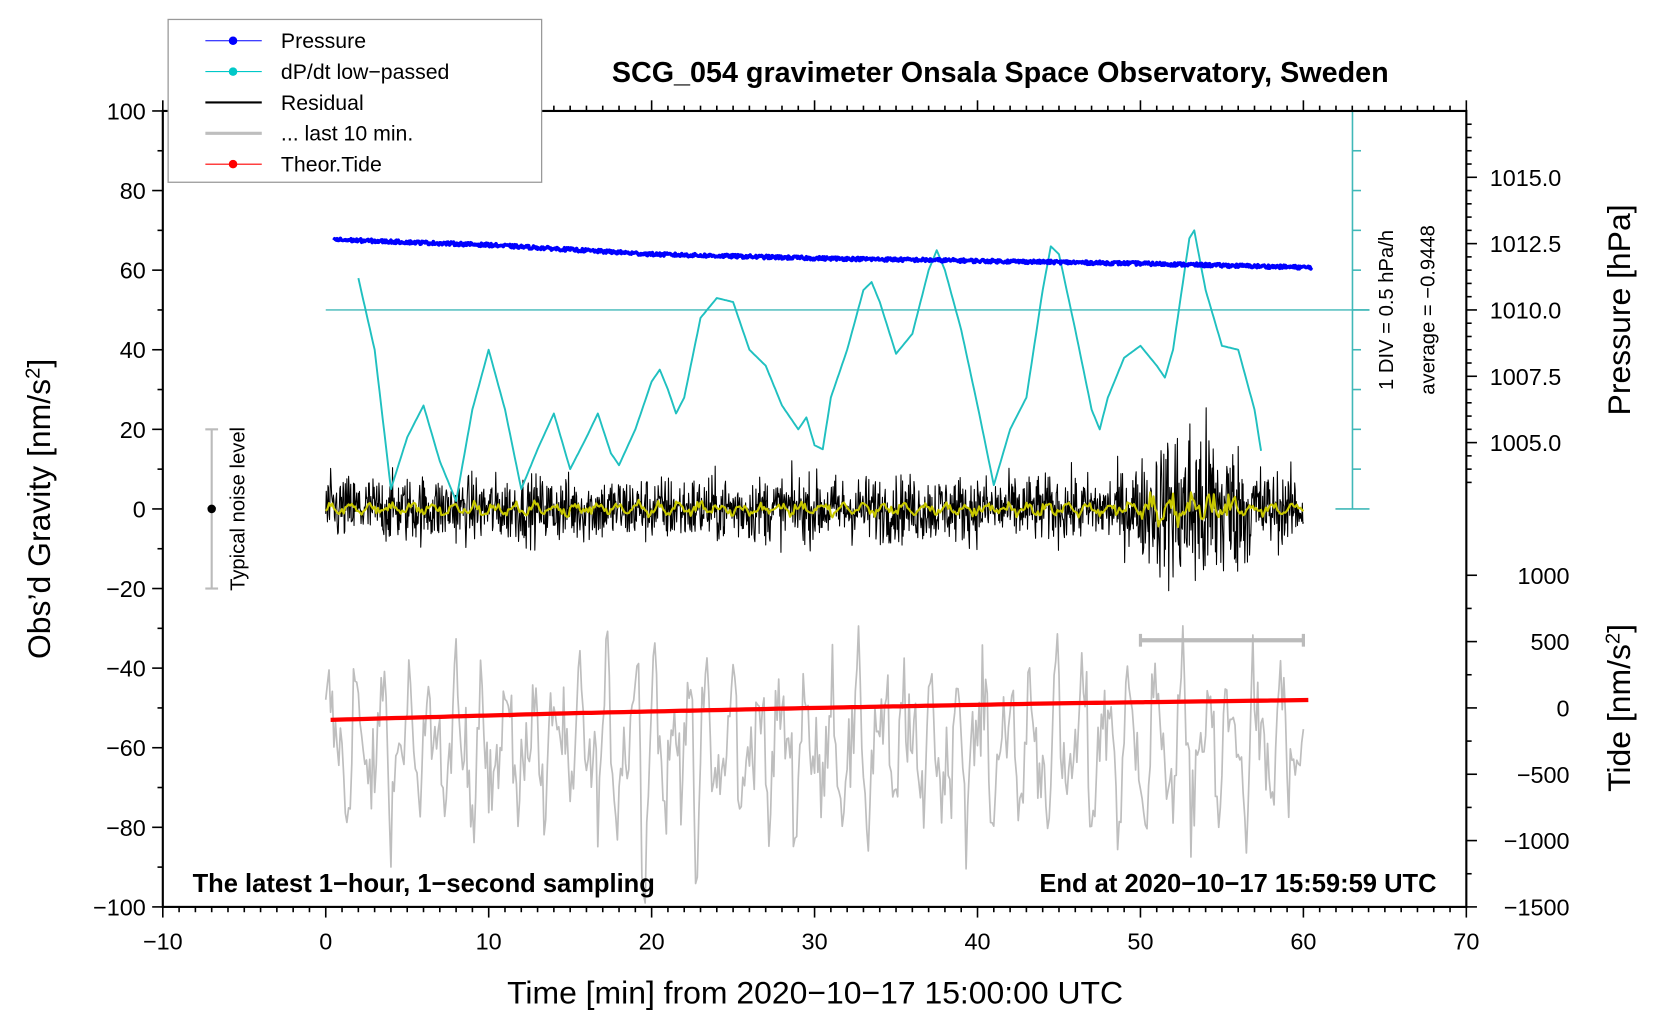 The height and width of the screenshot is (1020, 1660). Describe the element at coordinates (1140, 941) in the screenshot. I see `x-tick-label: 50` at that location.